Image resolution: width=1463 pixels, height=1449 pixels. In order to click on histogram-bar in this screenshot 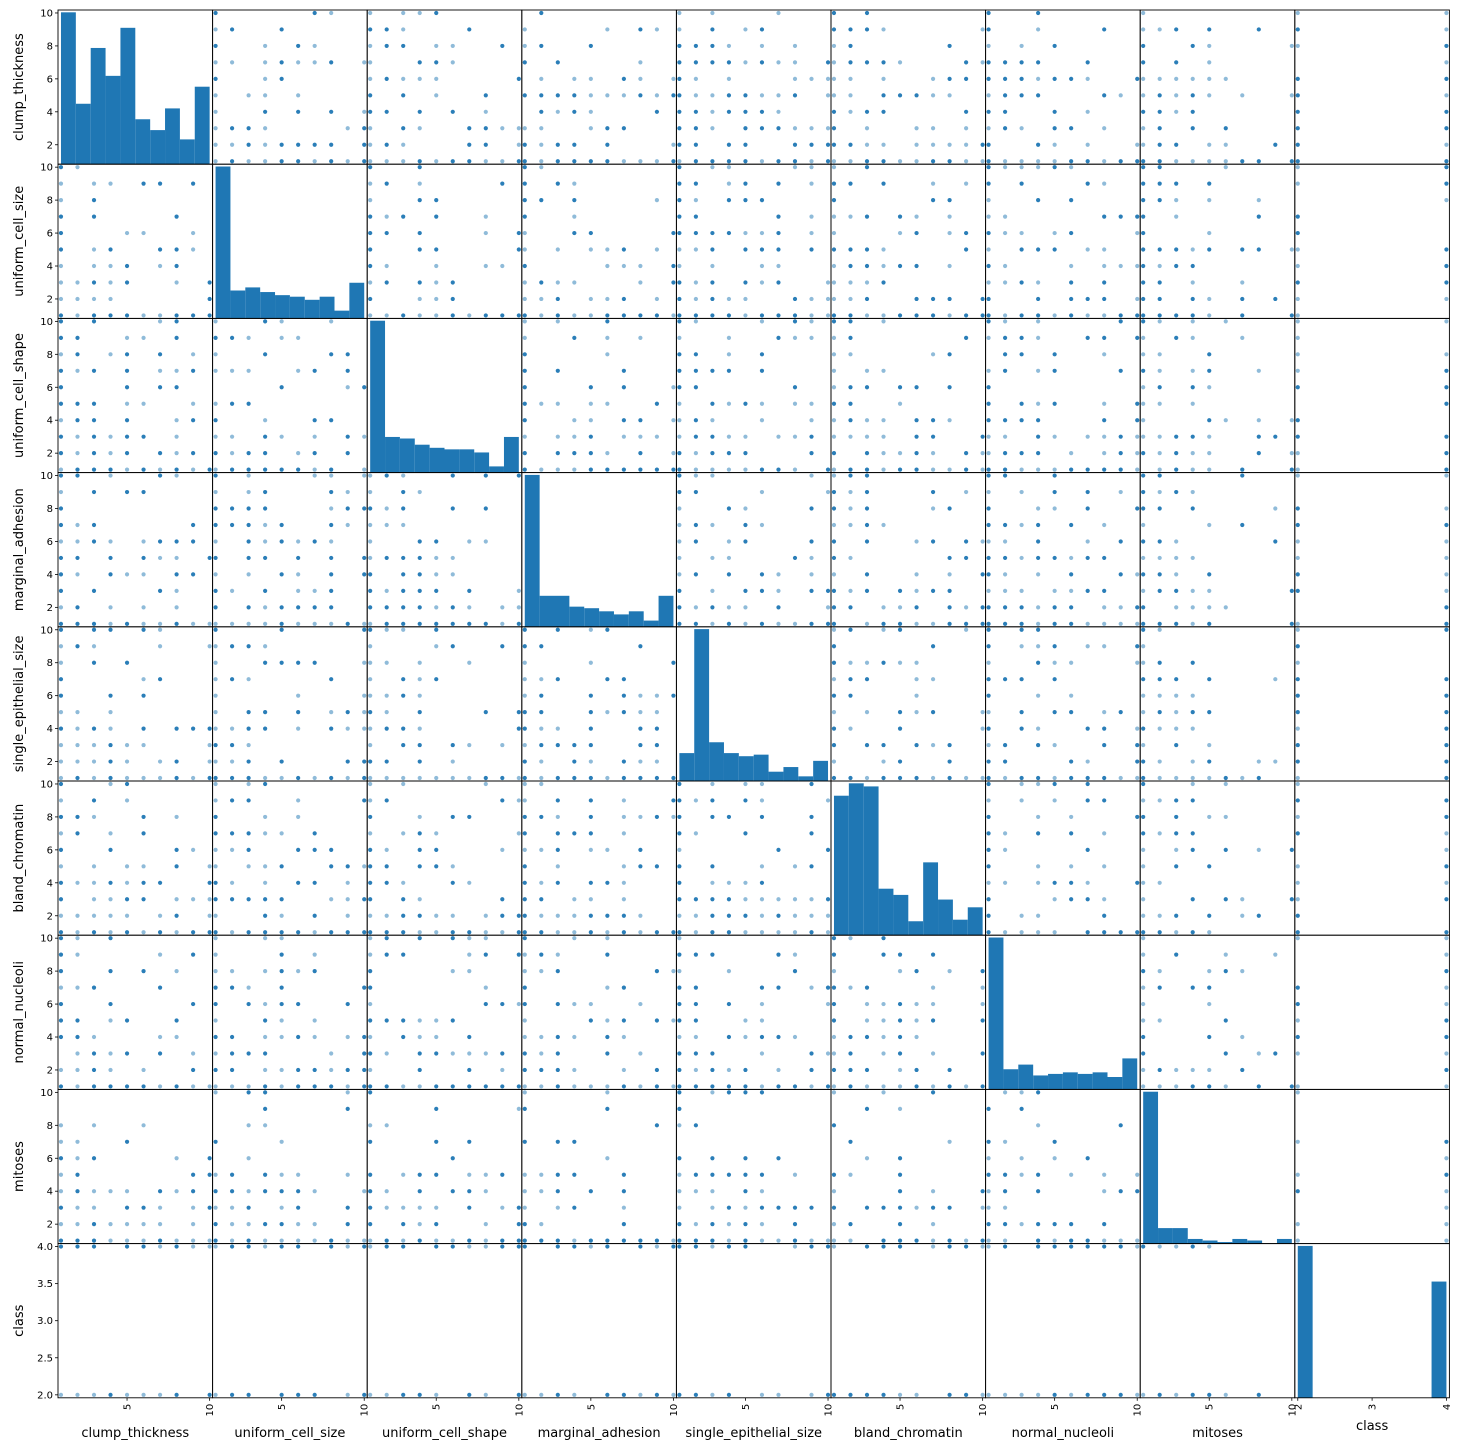, I will do `click(1070, 1081)`.